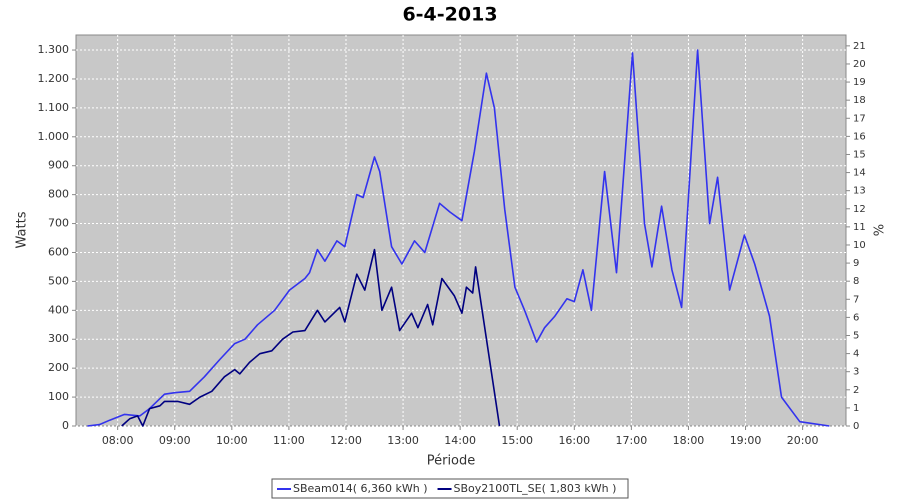 The image size is (900, 500). Describe the element at coordinates (54, 107) in the screenshot. I see `y-tick-label: 1.100` at that location.